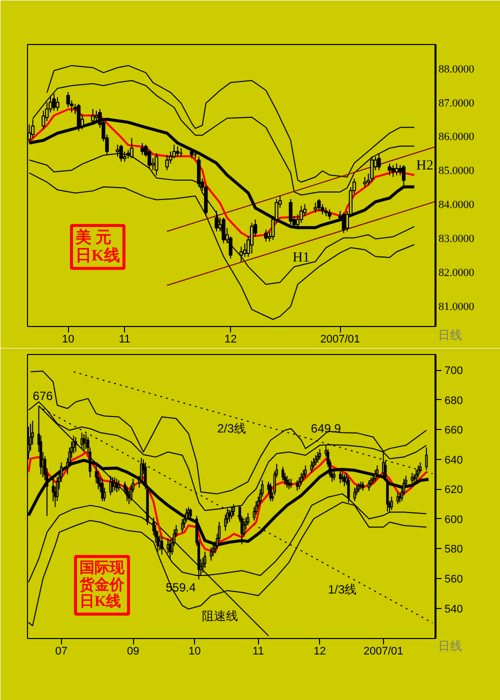 The height and width of the screenshot is (700, 500). I want to click on y-tick-label: 620, so click(453, 490).